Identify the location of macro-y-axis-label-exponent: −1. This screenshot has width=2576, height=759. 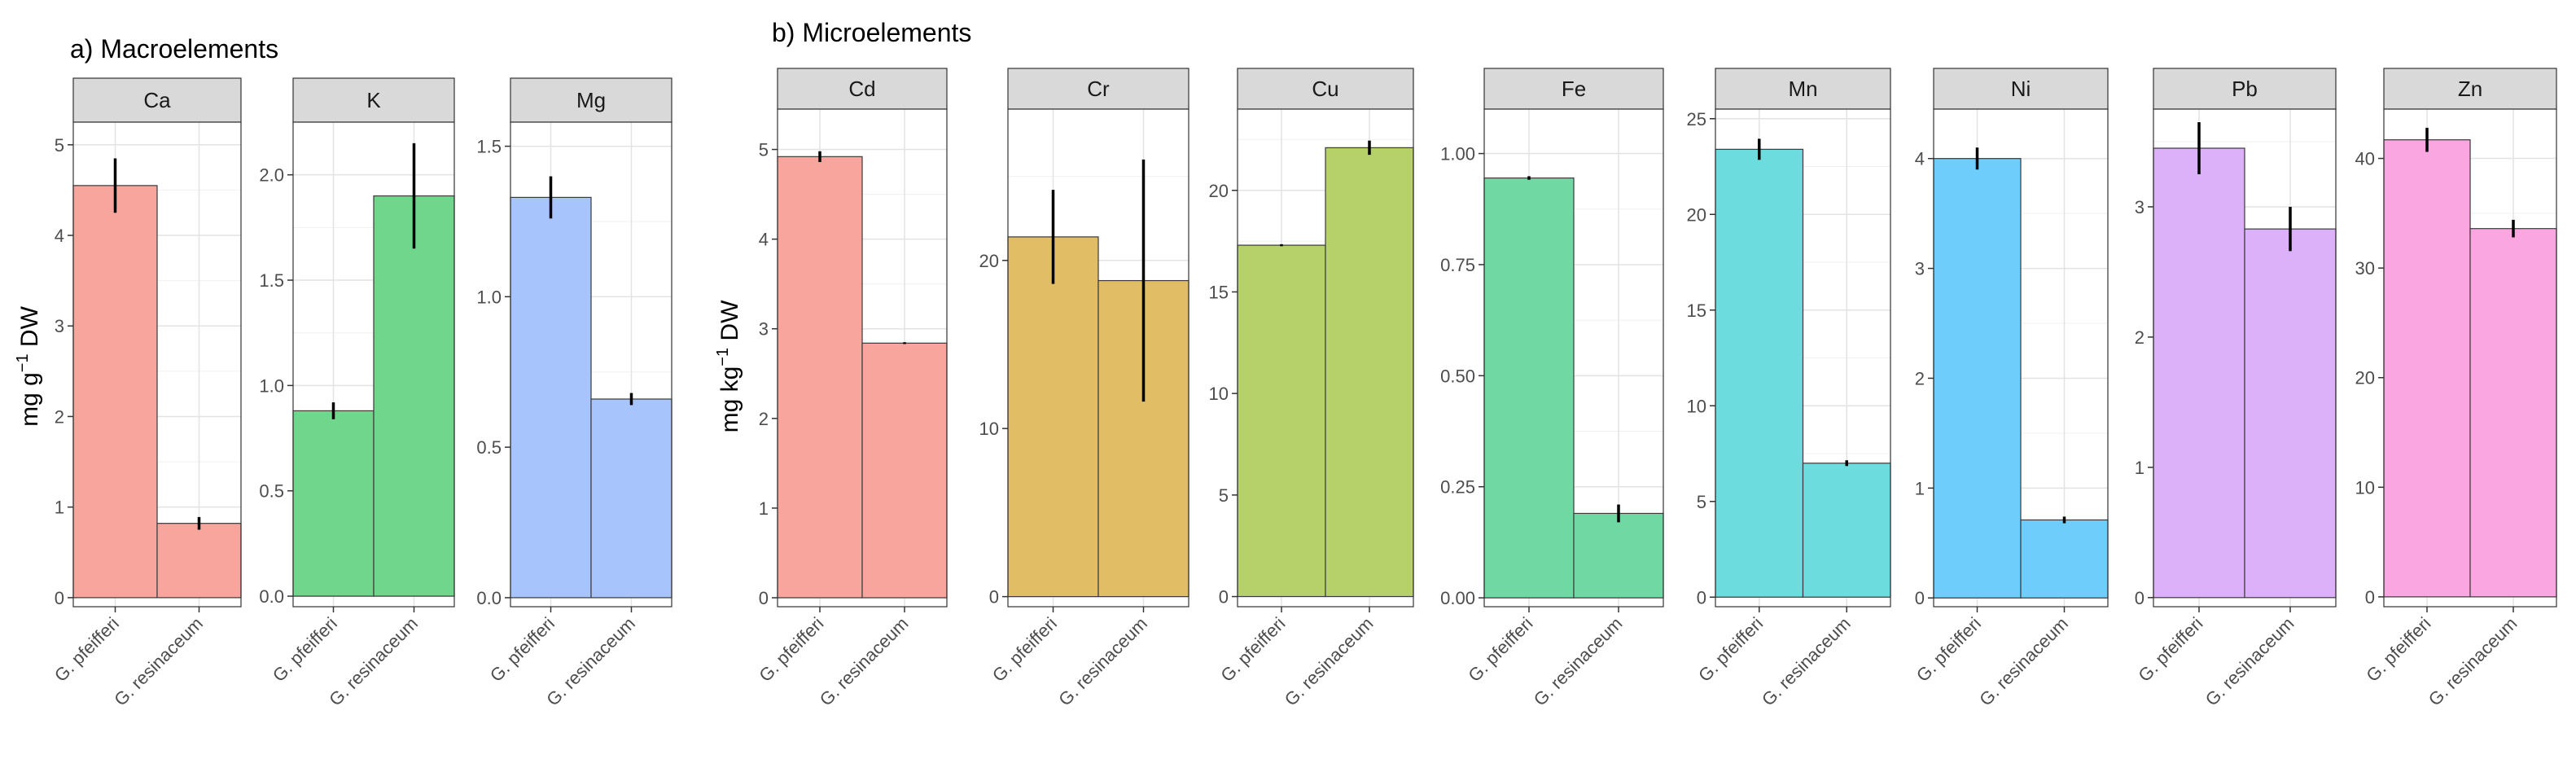
(23, 362).